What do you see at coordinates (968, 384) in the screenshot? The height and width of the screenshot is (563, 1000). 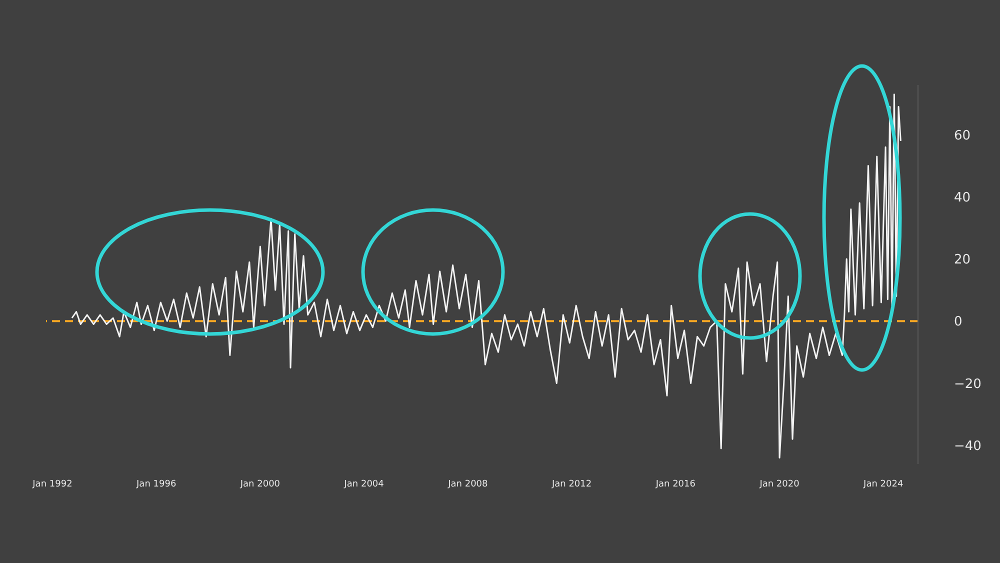 I see `y-tick-label: −20` at bounding box center [968, 384].